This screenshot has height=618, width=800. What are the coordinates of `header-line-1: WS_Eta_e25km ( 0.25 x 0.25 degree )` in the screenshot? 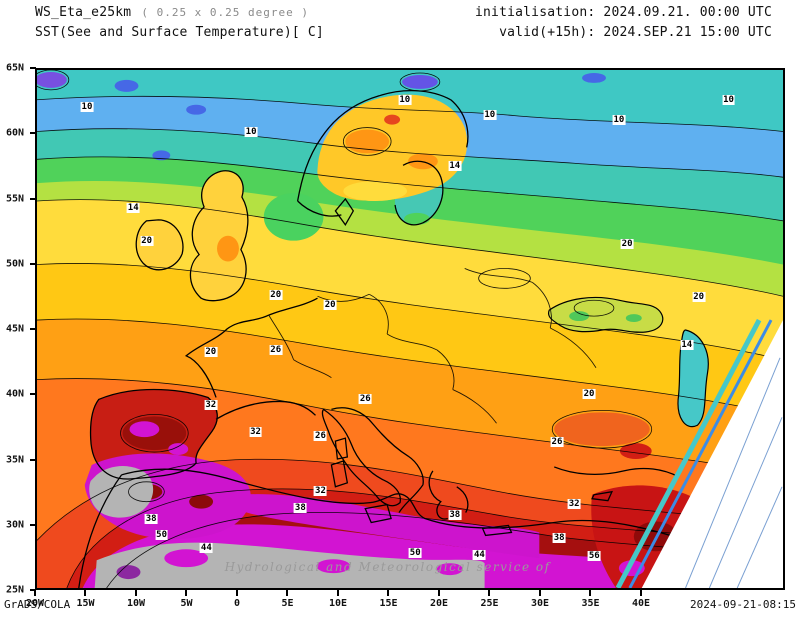 It's located at (172, 12).